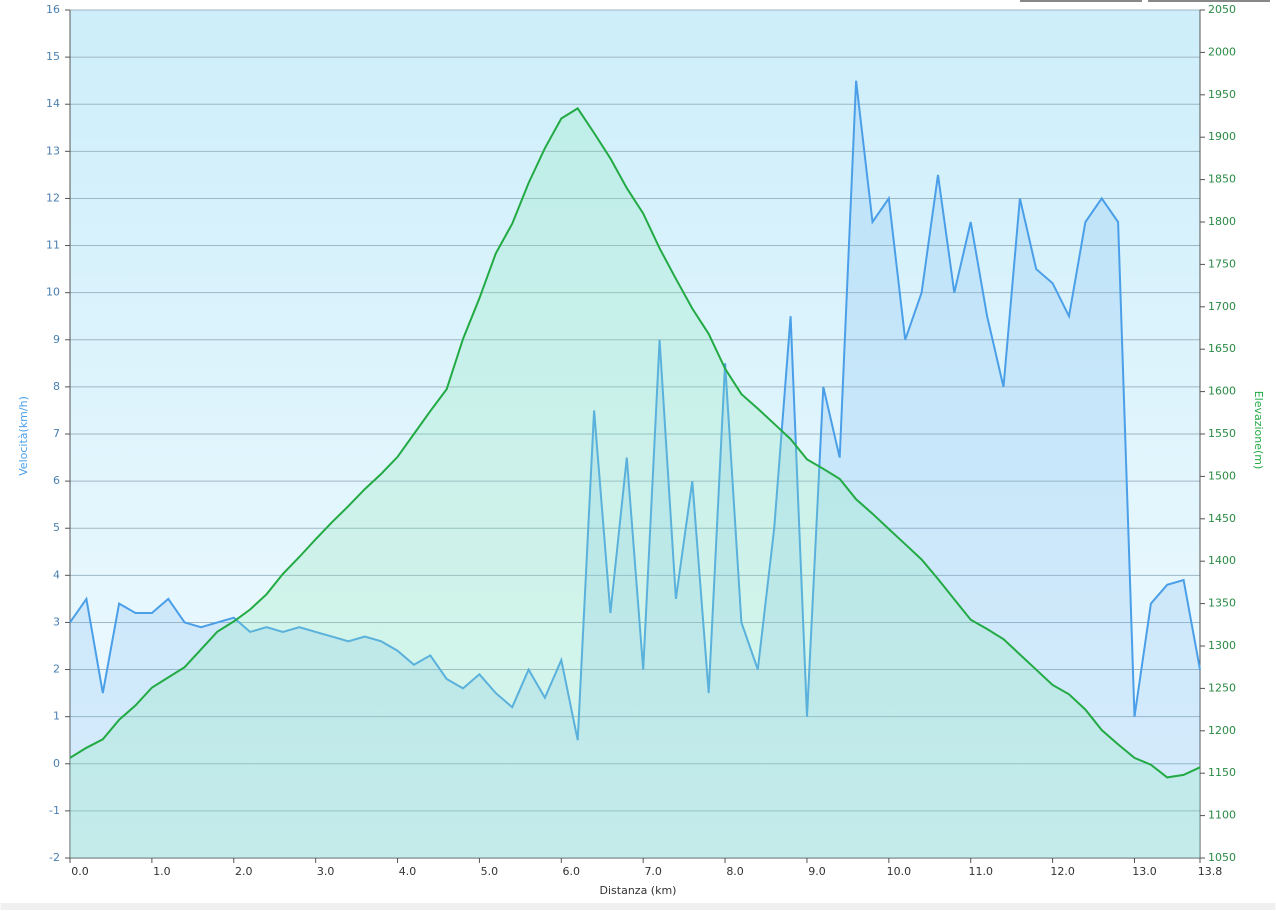 This screenshot has height=911, width=1276. What do you see at coordinates (1222, 433) in the screenshot?
I see `y2-tick-label: 1550` at bounding box center [1222, 433].